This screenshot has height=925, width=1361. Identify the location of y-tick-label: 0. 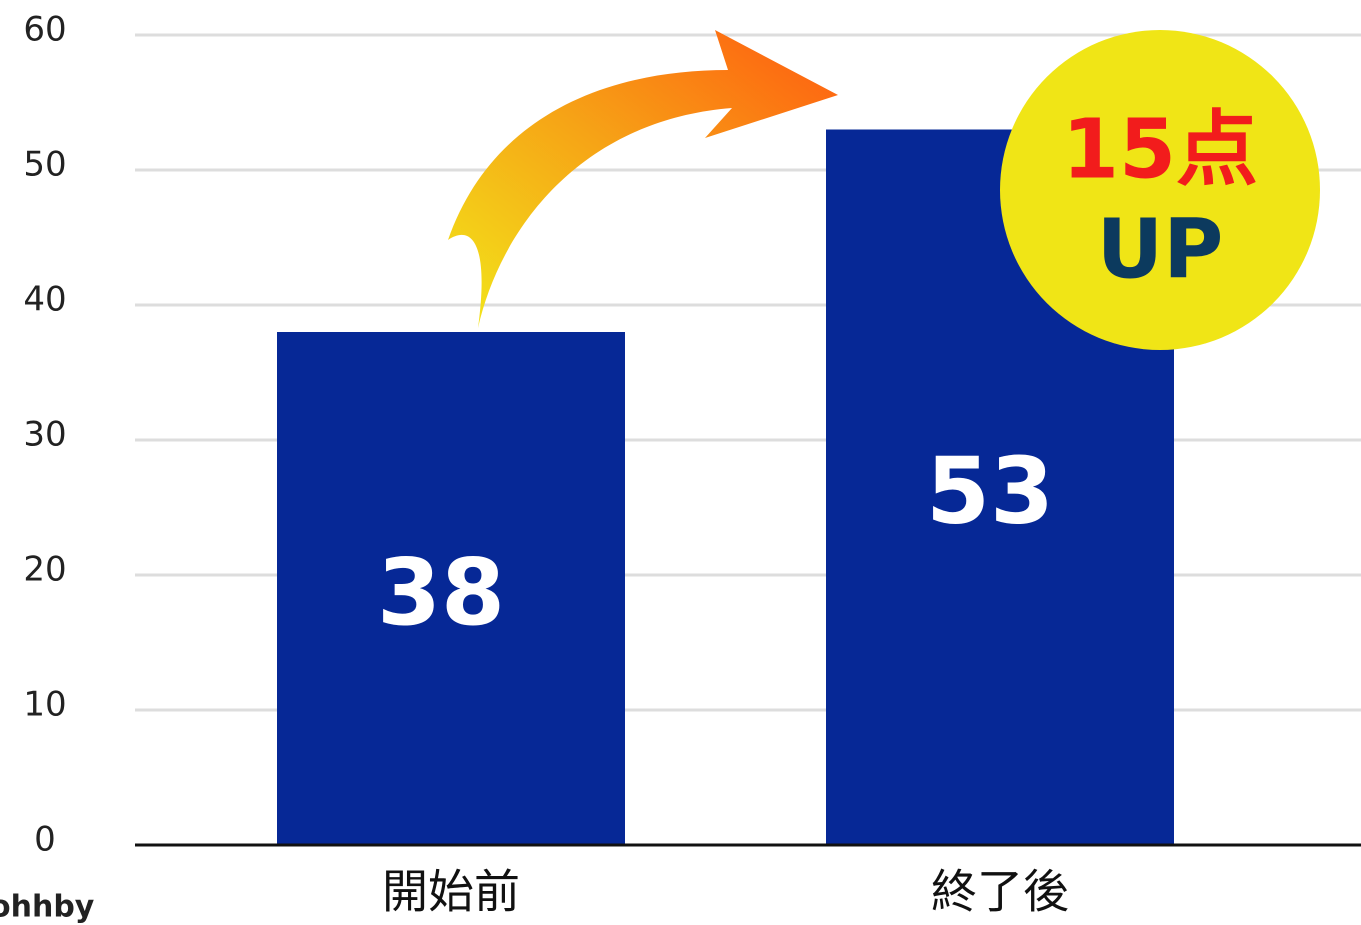
(45, 840).